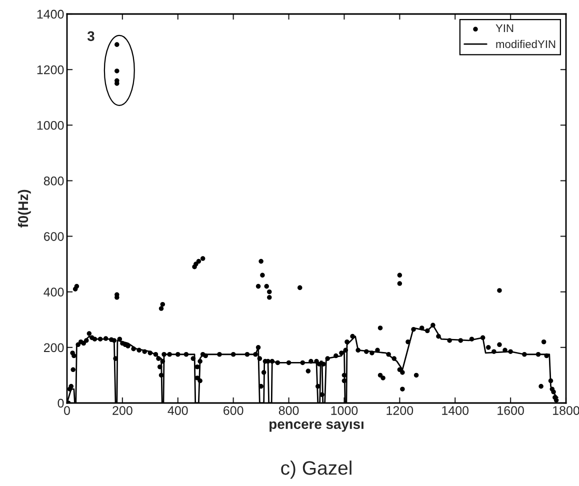 This screenshot has height=486, width=579. Describe the element at coordinates (234, 410) in the screenshot. I see `x-tick-label: 600` at that location.